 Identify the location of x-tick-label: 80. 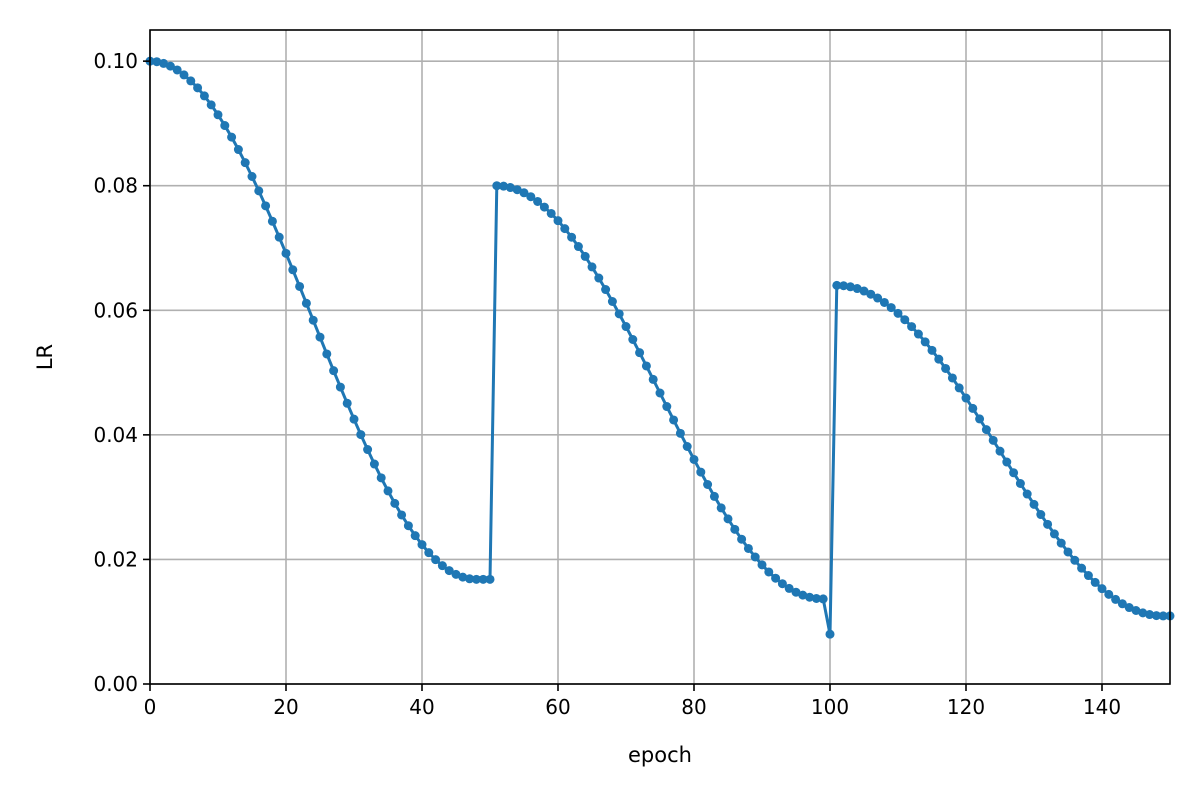
(693, 707).